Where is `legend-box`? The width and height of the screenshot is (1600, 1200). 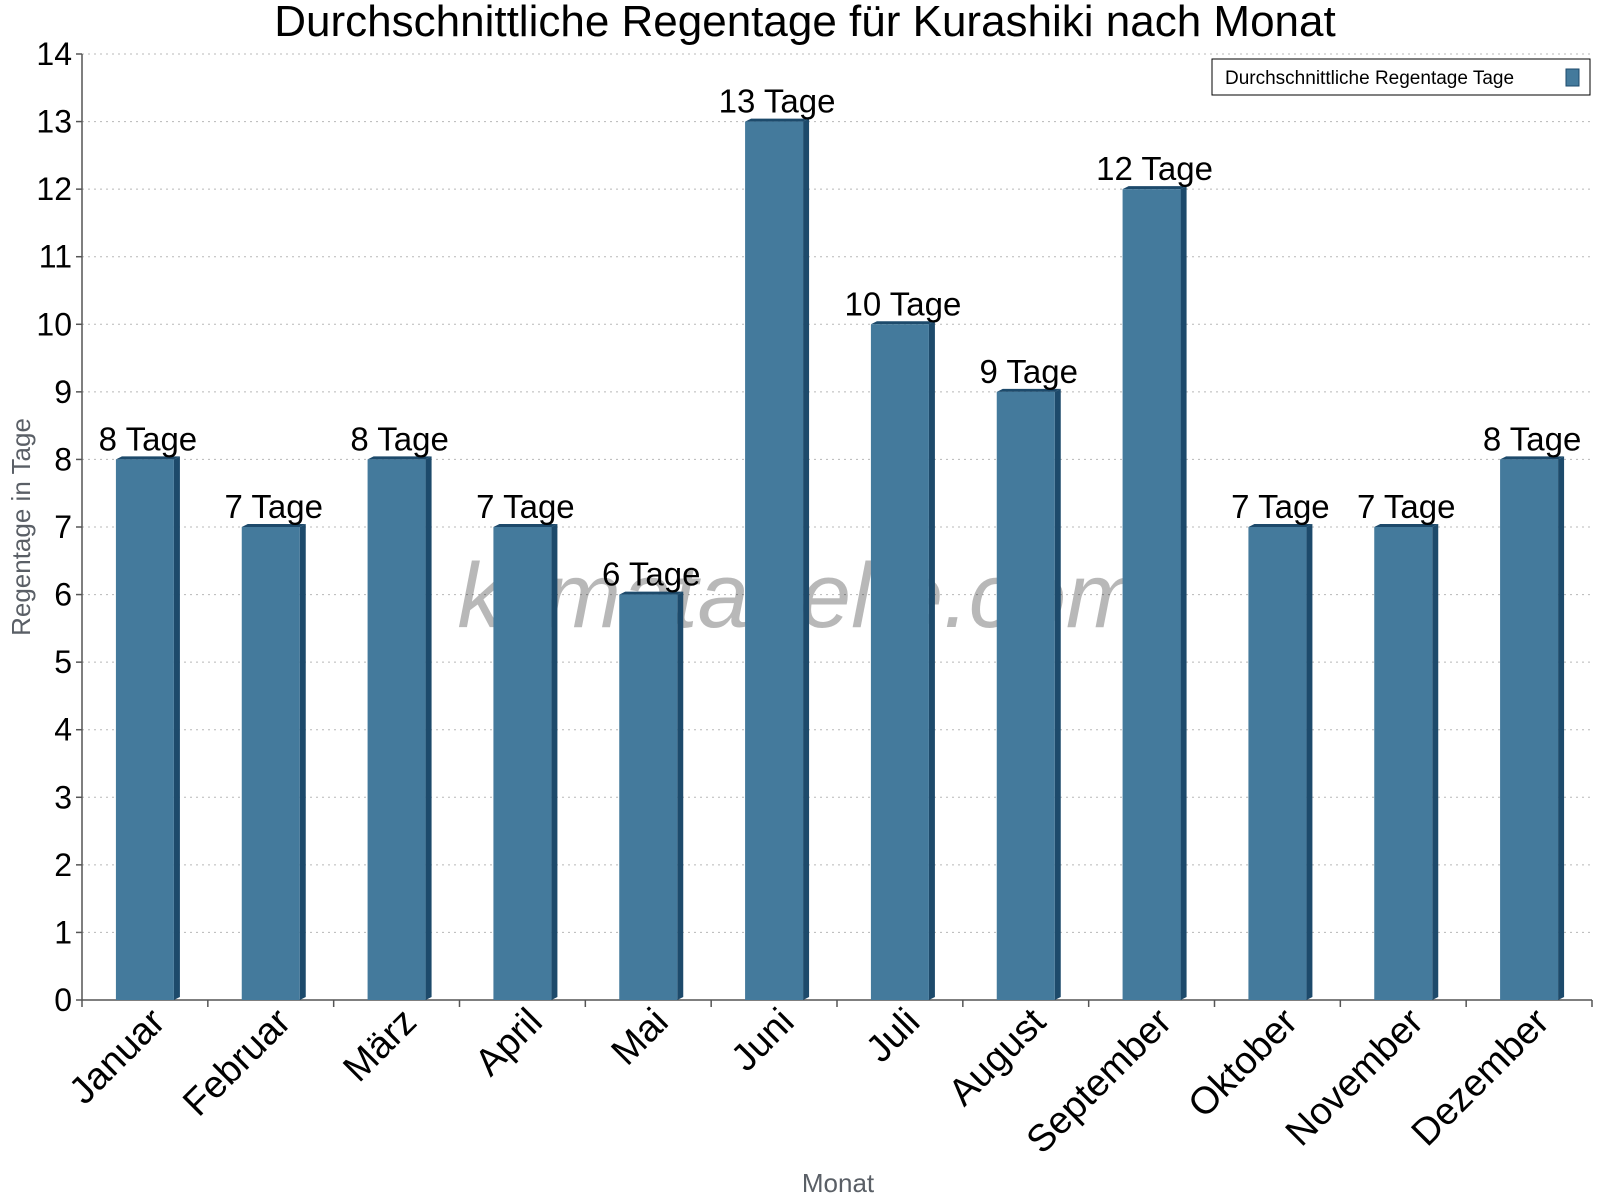
legend-box is located at coordinates (1401, 77).